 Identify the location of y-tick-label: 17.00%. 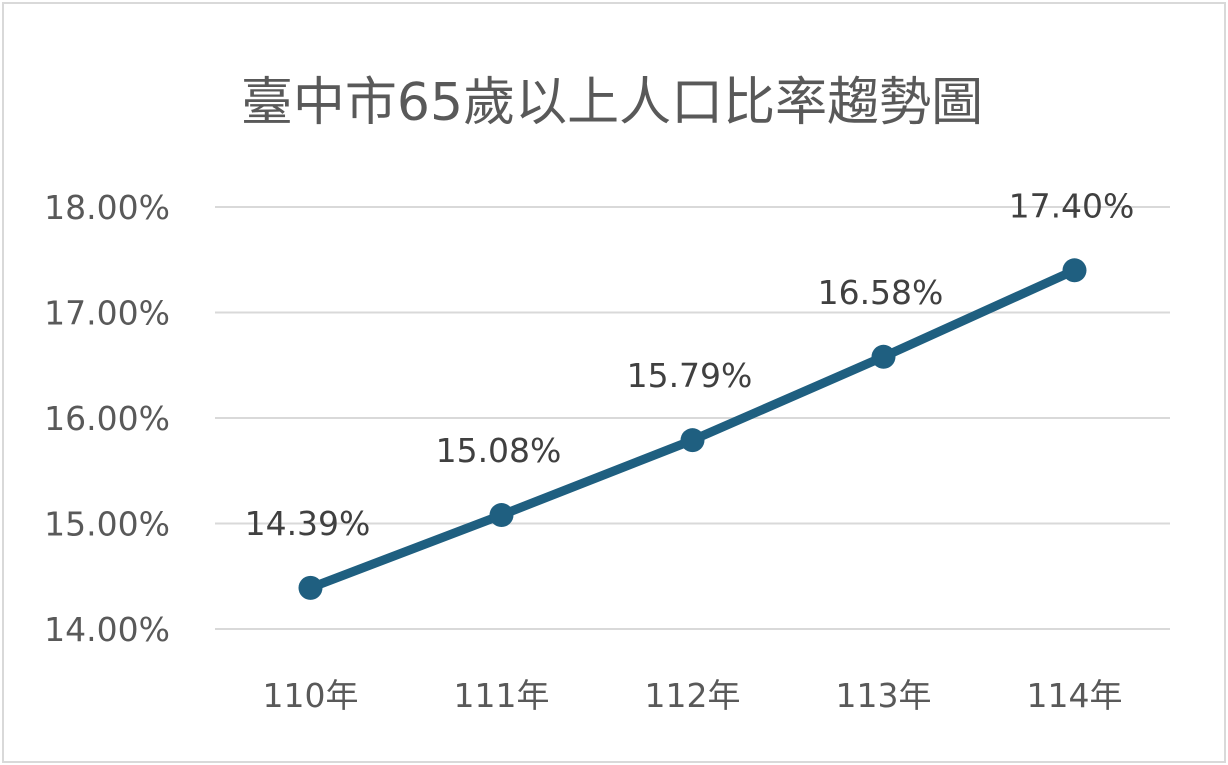
(107, 313).